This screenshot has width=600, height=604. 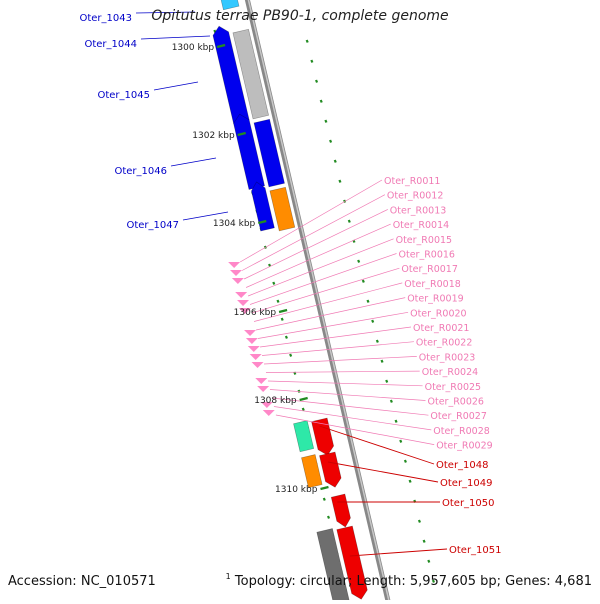 What do you see at coordinates (312, 471) in the screenshot?
I see `gene-box-oter-1049b` at bounding box center [312, 471].